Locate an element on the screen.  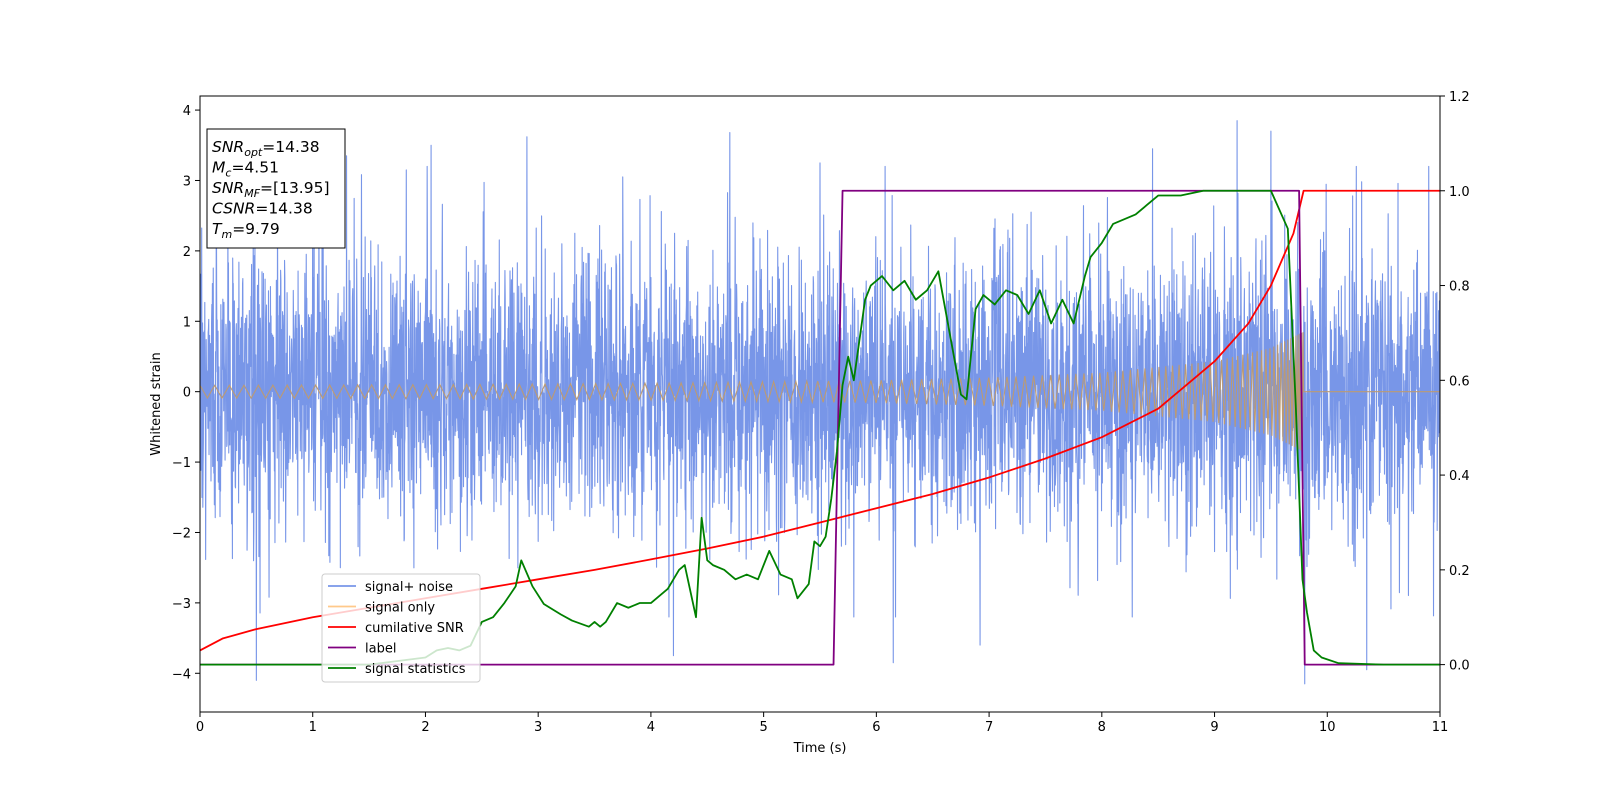
y-left-tick-label: 3 is located at coordinates (187, 181).